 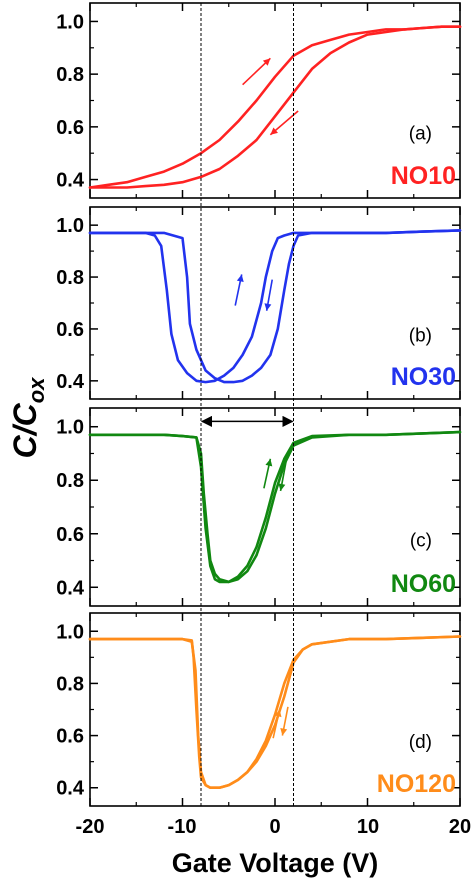 What do you see at coordinates (182, 827) in the screenshot?
I see `x-tick-label: -10` at bounding box center [182, 827].